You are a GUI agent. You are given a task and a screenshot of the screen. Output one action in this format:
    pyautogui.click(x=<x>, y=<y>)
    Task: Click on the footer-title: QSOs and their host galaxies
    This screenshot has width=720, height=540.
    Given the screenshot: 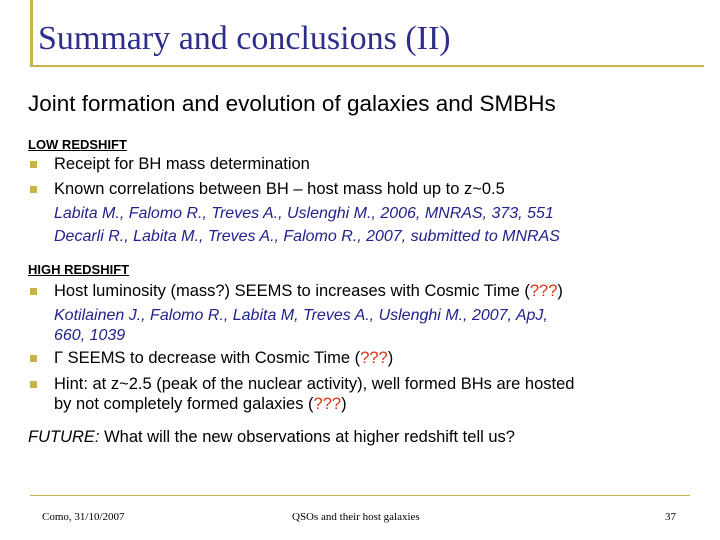 What is the action you would take?
    pyautogui.click(x=356, y=517)
    